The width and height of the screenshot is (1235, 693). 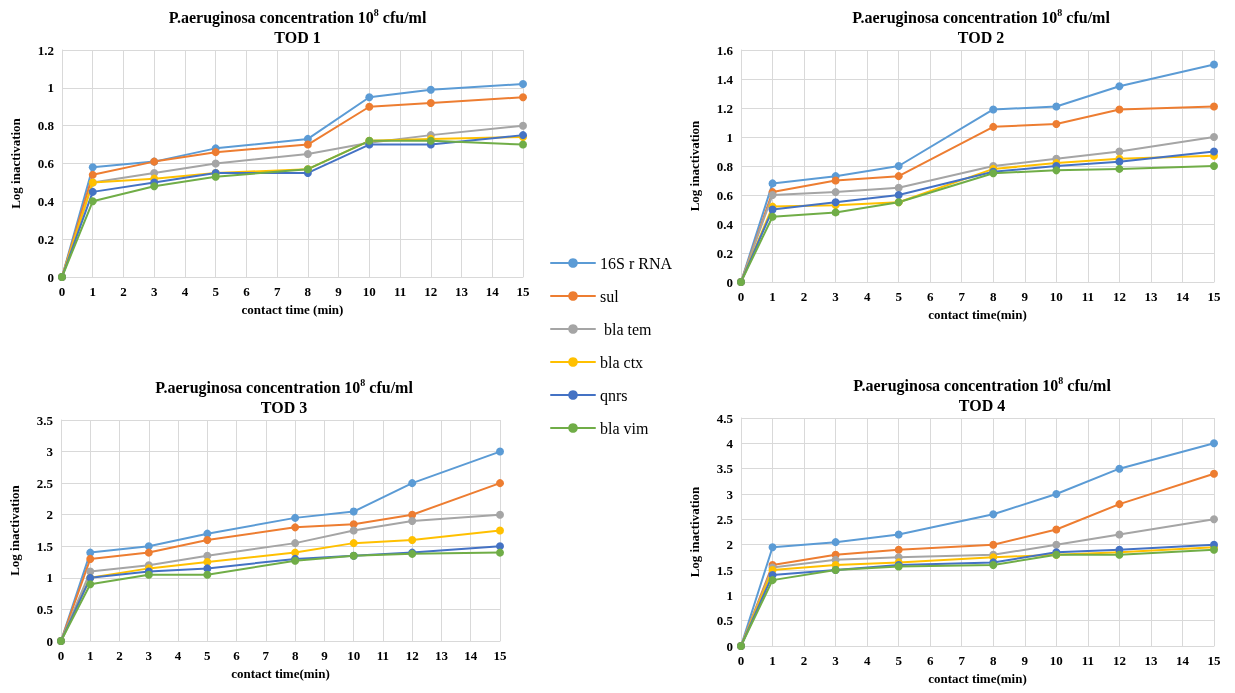 What do you see at coordinates (45, 50) in the screenshot?
I see `y-tick-label: 1.2` at bounding box center [45, 50].